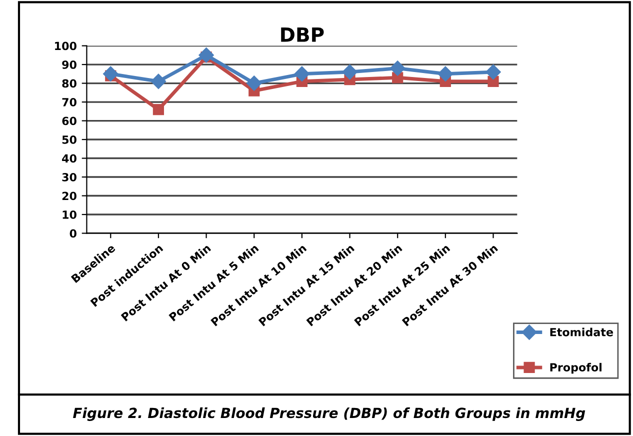  I want to click on legend-label: Etomidate, so click(581, 332).